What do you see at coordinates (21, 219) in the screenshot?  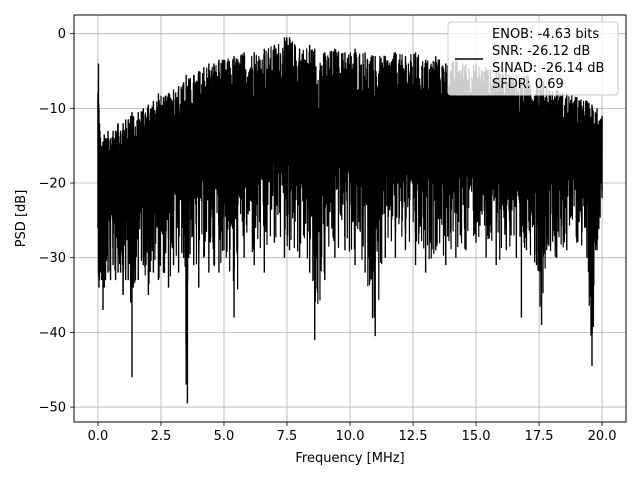 I see `y-axis-label: PSD [dB]` at bounding box center [21, 219].